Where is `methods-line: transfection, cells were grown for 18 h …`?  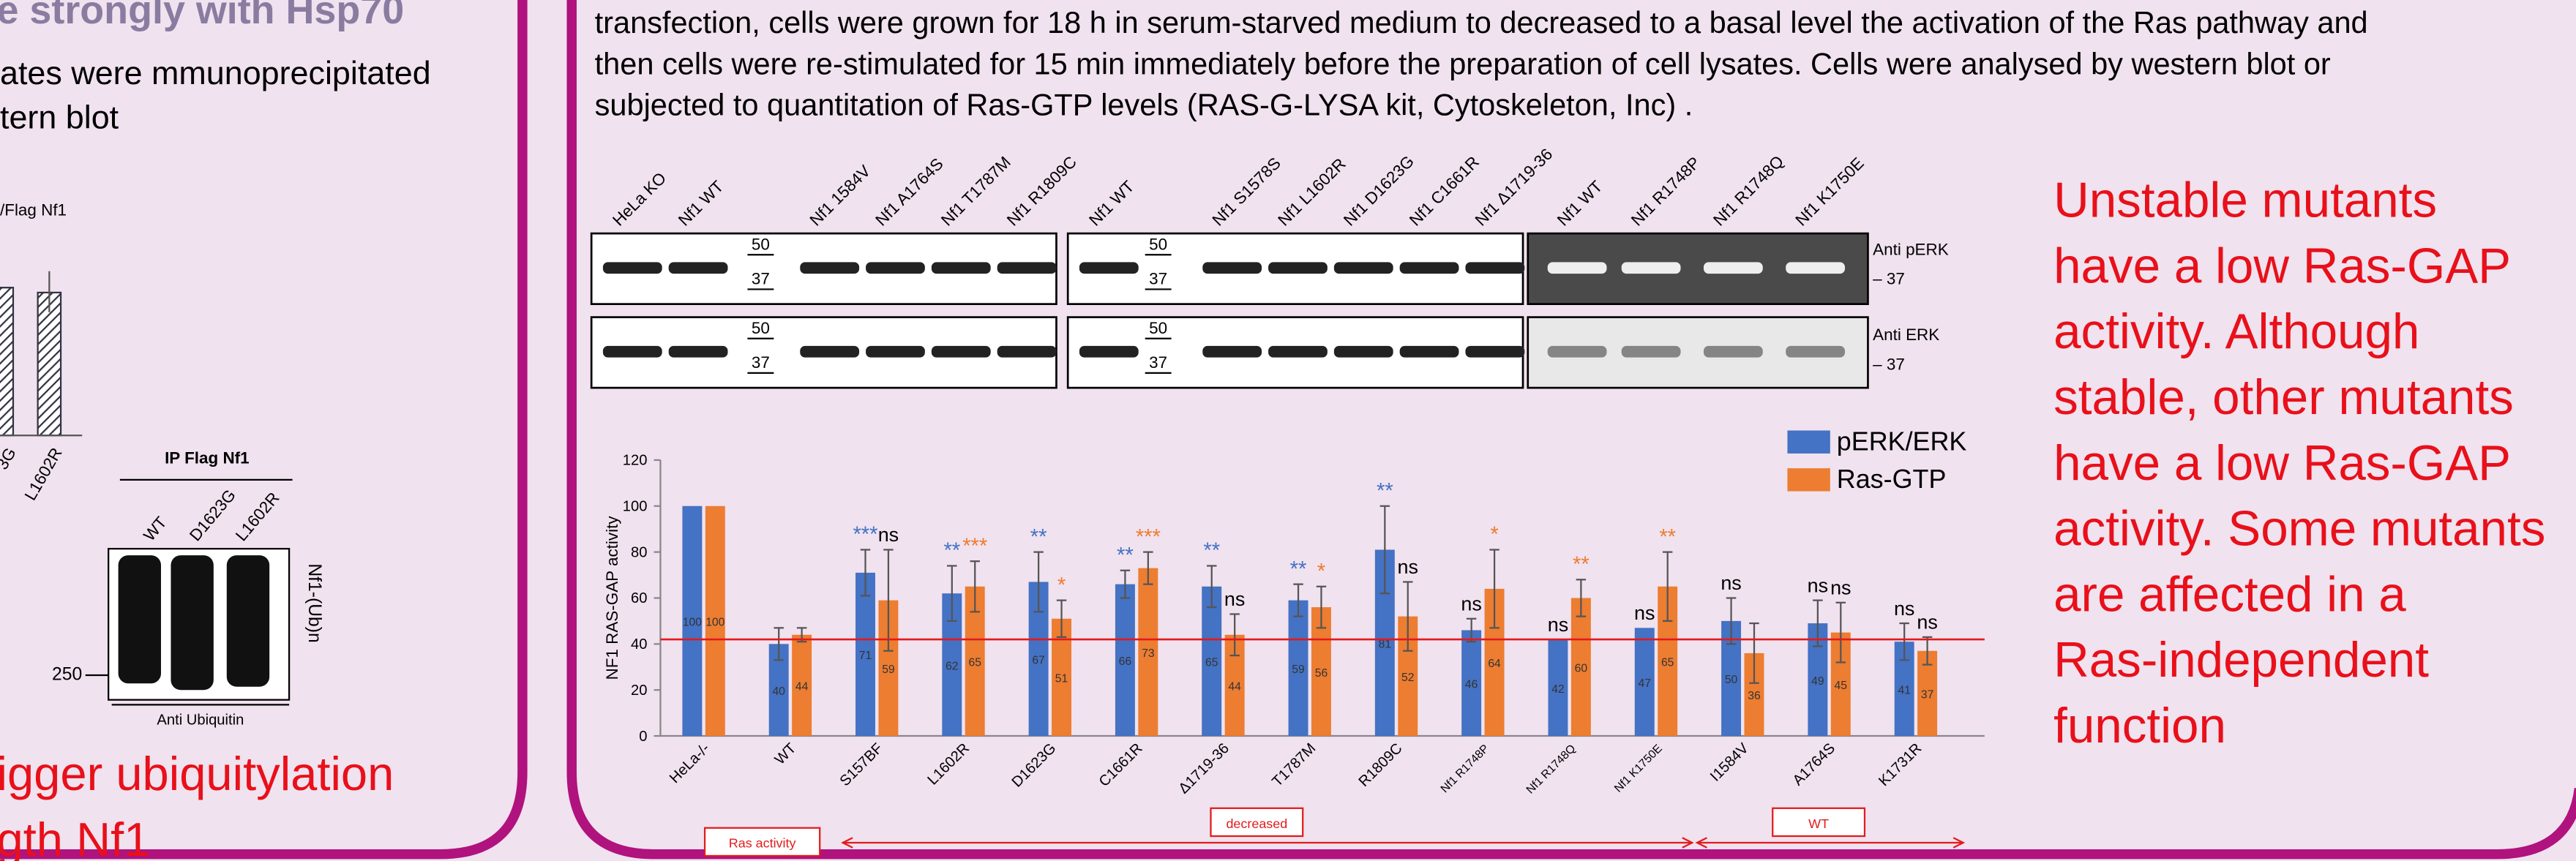 methods-line: transfection, cells were grown for 18 h … is located at coordinates (1481, 22).